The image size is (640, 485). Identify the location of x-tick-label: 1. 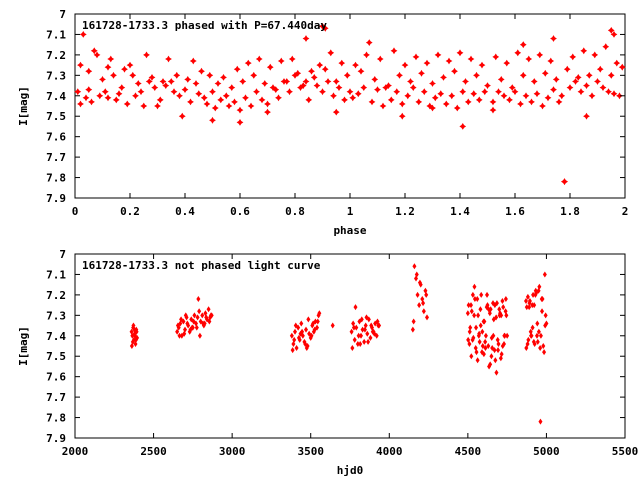
(350, 211).